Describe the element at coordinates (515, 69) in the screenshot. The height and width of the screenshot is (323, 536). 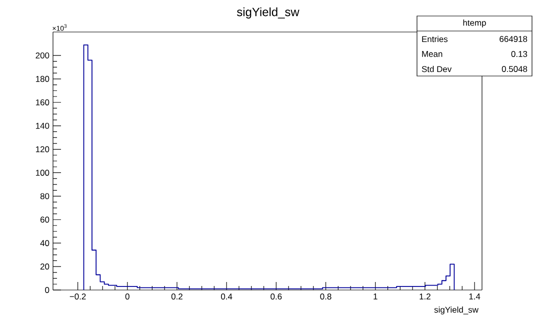
I see `text: 0.5048` at that location.